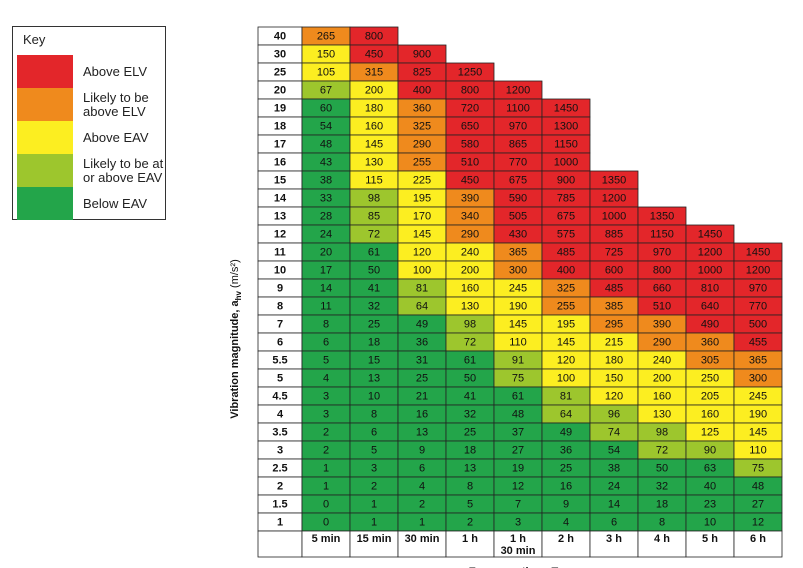 This screenshot has width=803, height=568. Describe the element at coordinates (710, 307) in the screenshot. I see `cell-value: 640` at that location.